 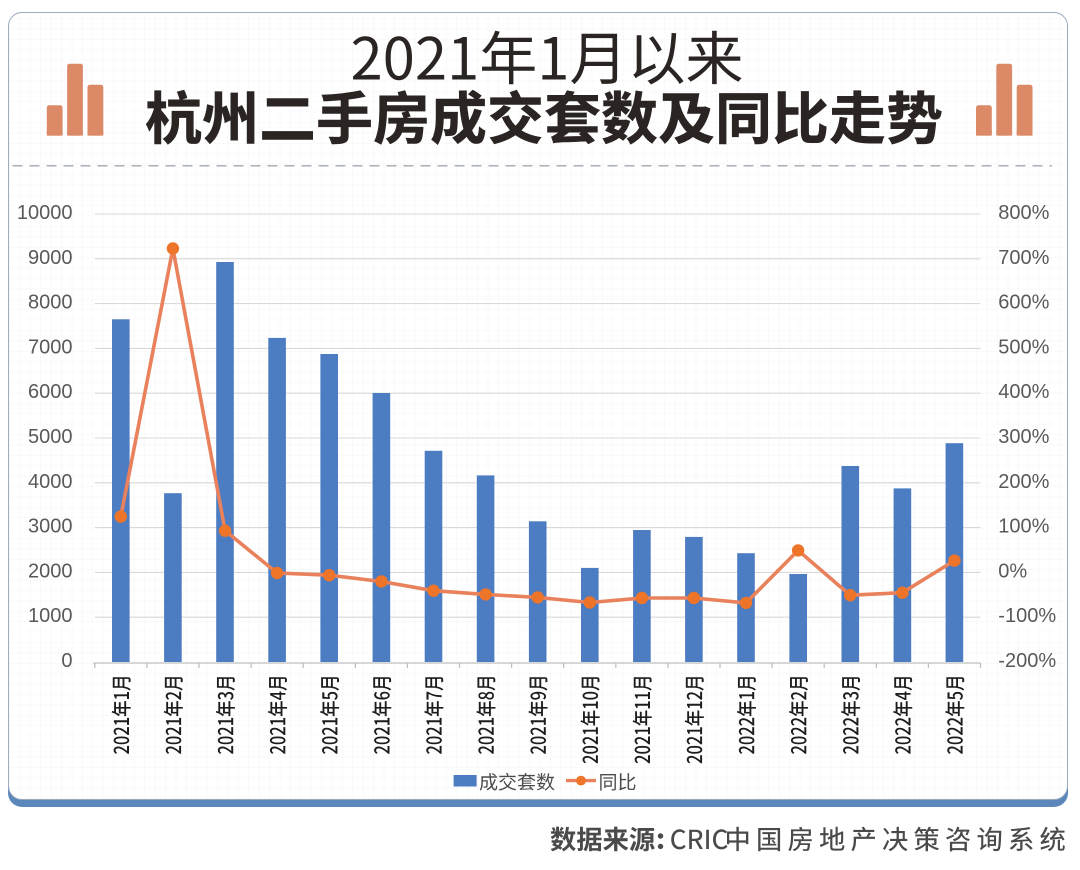 I want to click on svg-text: 2000, so click(x=50, y=571).